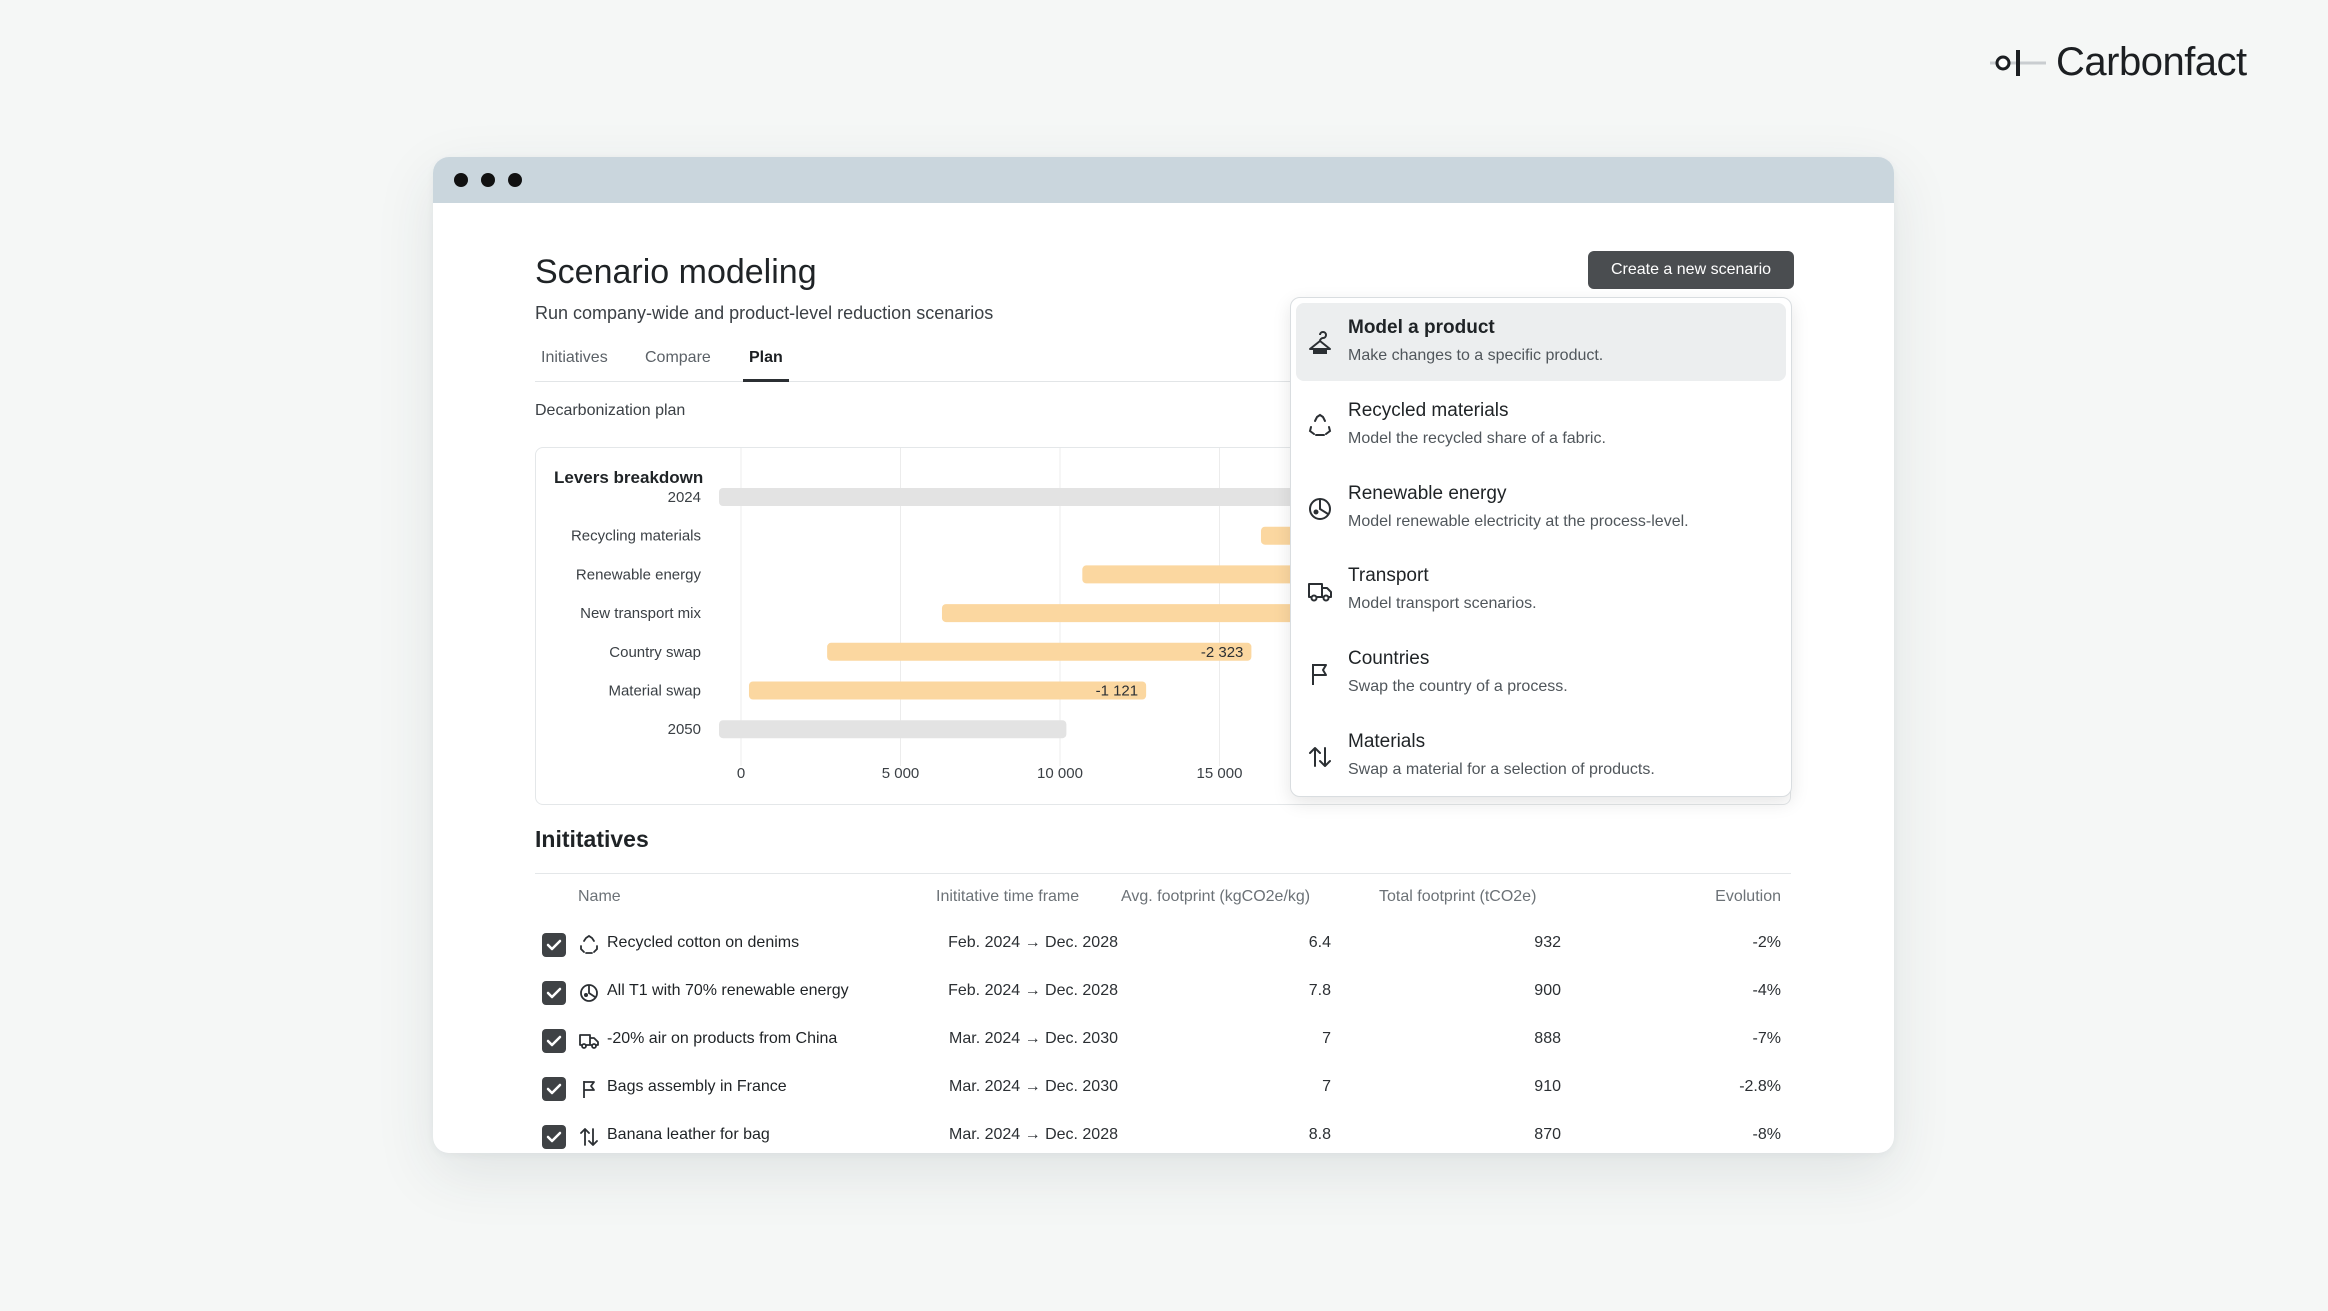 This screenshot has width=2328, height=1311. I want to click on menu-item-title: Recycled materials, so click(1428, 410).